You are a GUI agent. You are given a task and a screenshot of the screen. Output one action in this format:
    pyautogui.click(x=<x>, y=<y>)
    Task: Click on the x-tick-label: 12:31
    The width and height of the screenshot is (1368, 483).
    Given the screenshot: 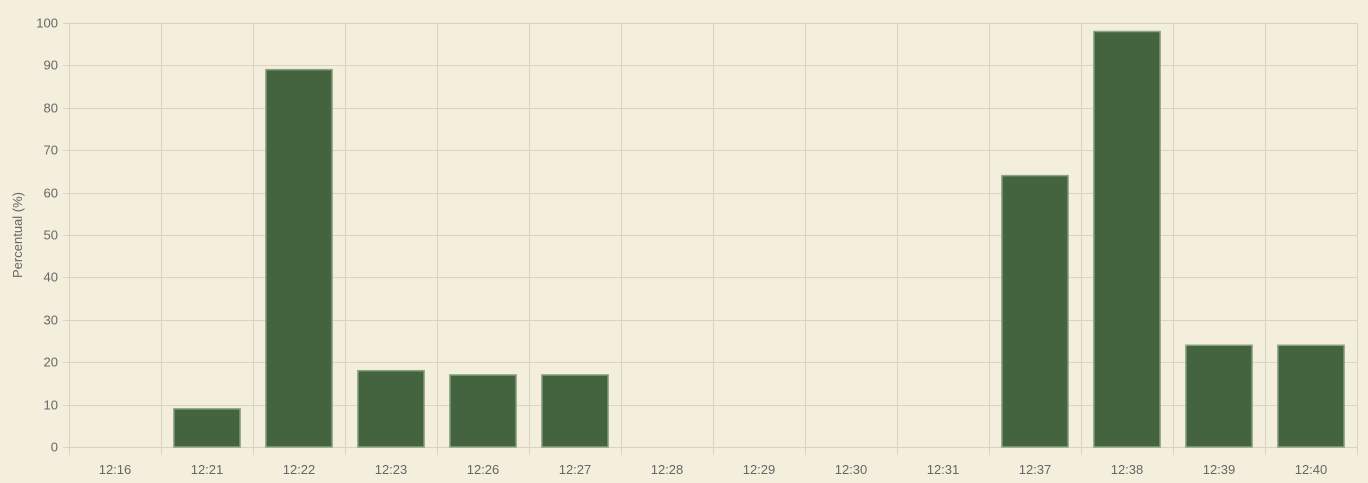 What is the action you would take?
    pyautogui.click(x=943, y=469)
    